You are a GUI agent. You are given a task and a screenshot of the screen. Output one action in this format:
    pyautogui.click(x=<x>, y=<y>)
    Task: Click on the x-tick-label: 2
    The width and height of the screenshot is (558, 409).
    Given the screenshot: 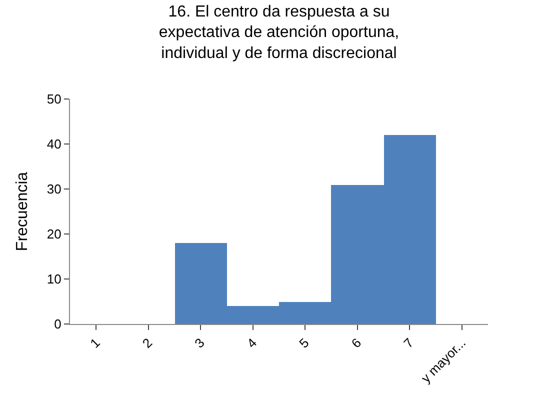 What is the action you would take?
    pyautogui.click(x=147, y=343)
    